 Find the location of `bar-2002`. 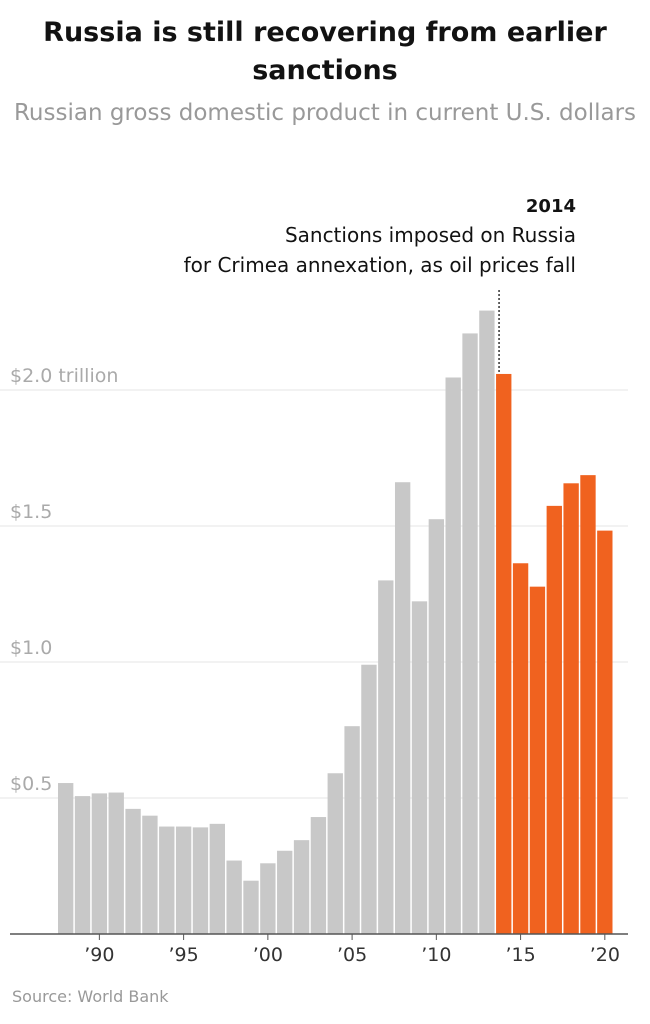

bar-2002 is located at coordinates (301, 887).